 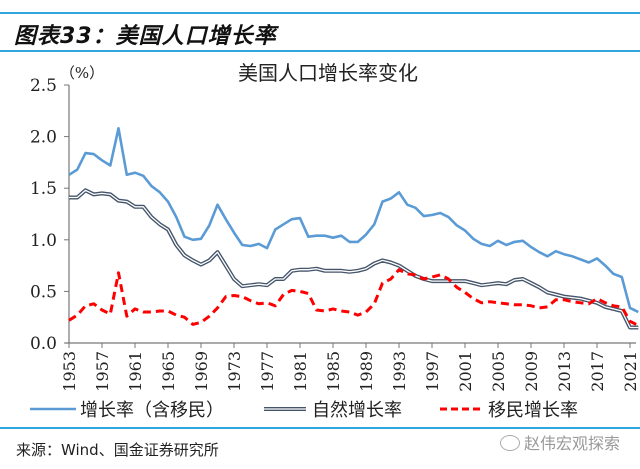 I want to click on title-rule, so click(x=320, y=51).